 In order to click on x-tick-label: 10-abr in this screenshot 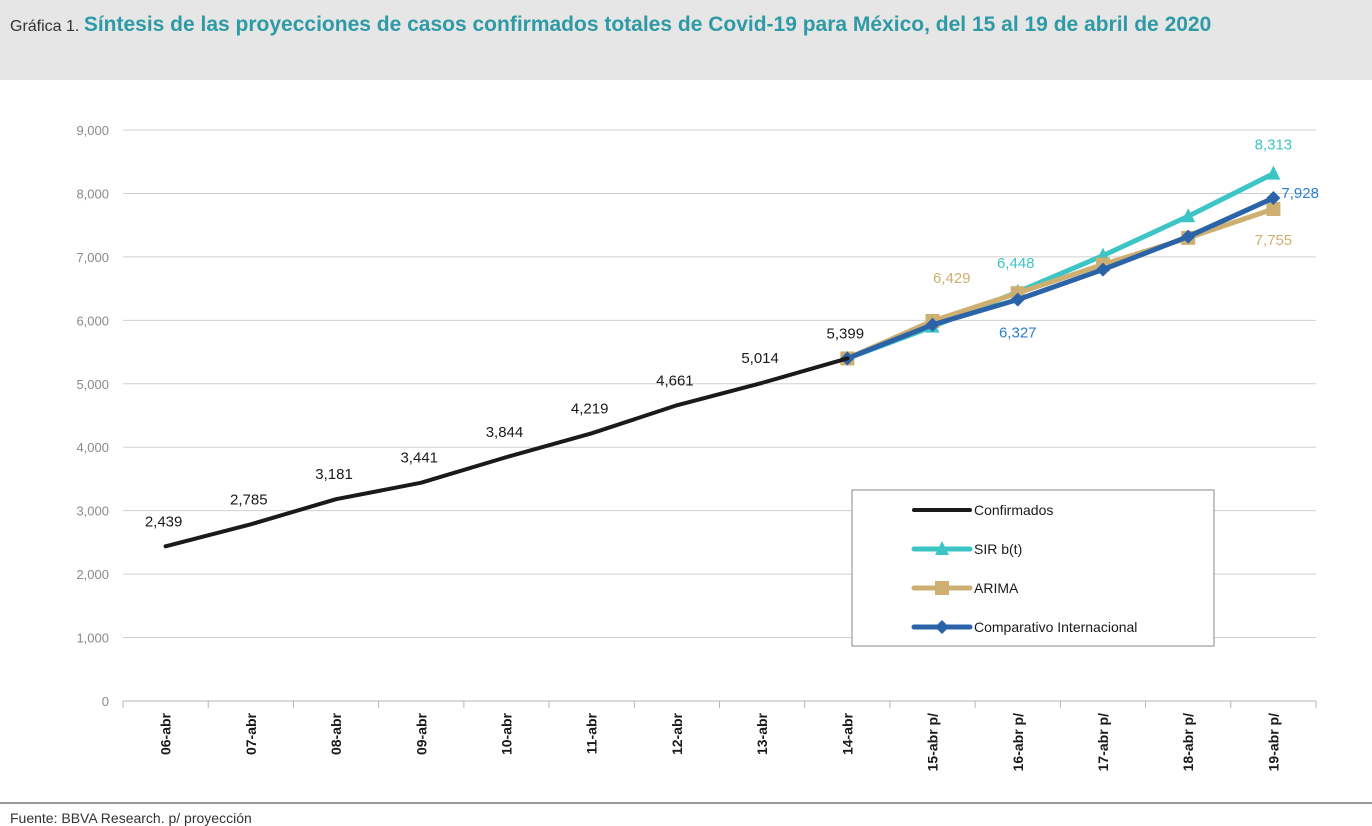, I will do `click(506, 733)`.